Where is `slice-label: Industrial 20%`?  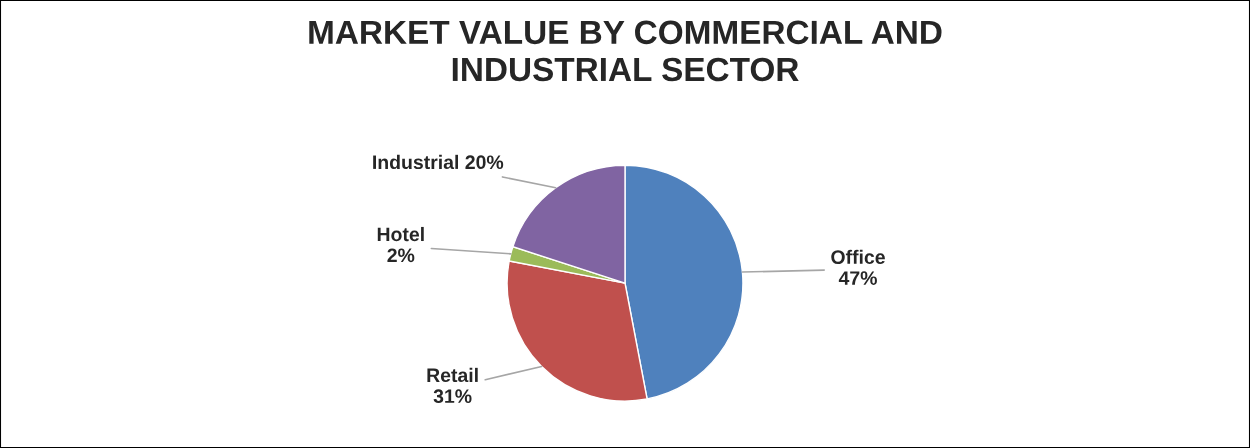
slice-label: Industrial 20% is located at coordinates (438, 162).